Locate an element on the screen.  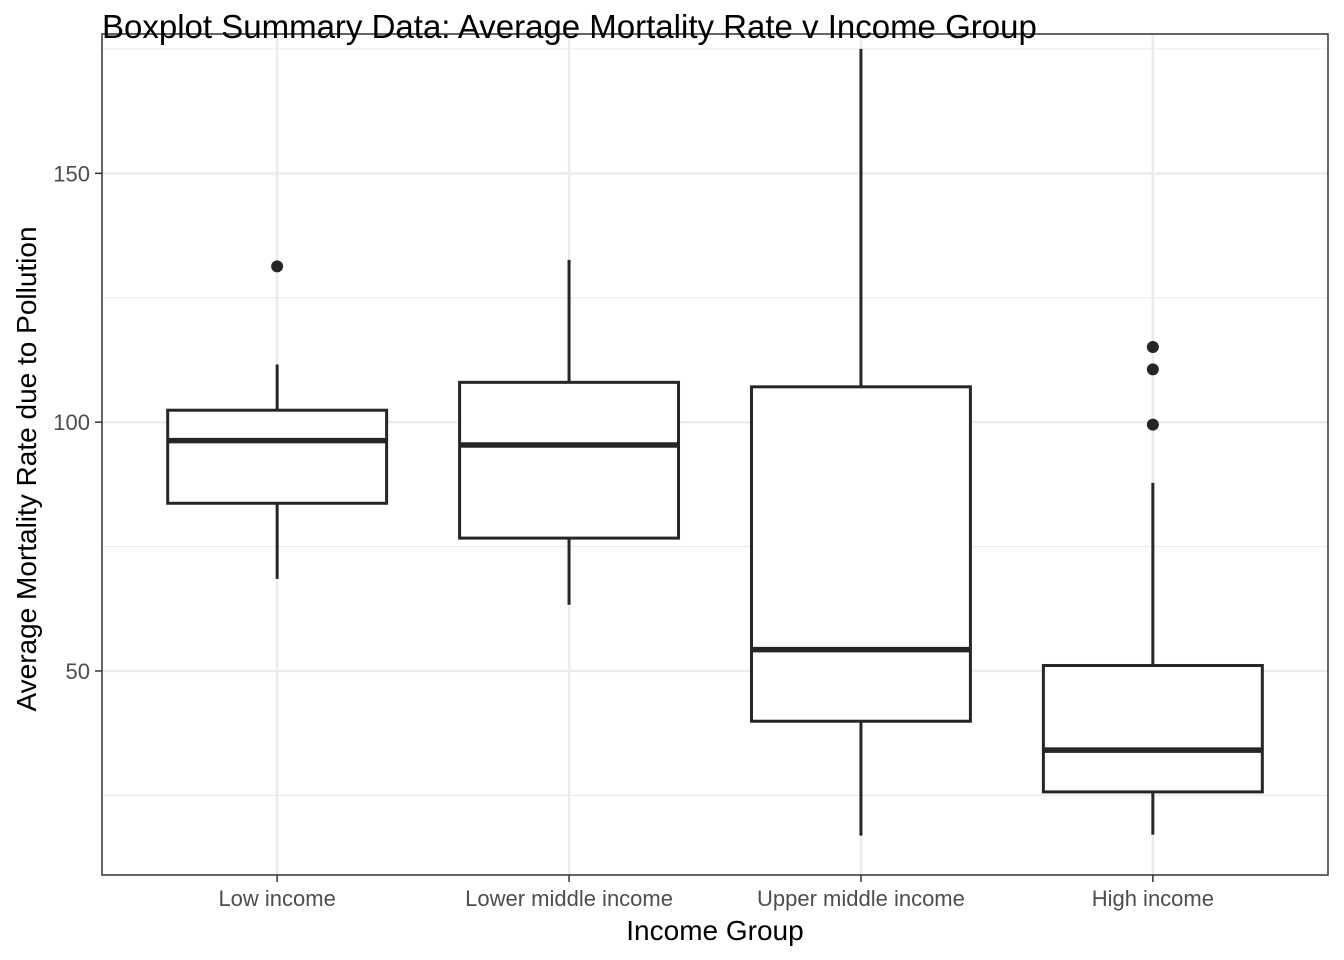
x-tick-label: Upper middle income is located at coordinates (861, 898).